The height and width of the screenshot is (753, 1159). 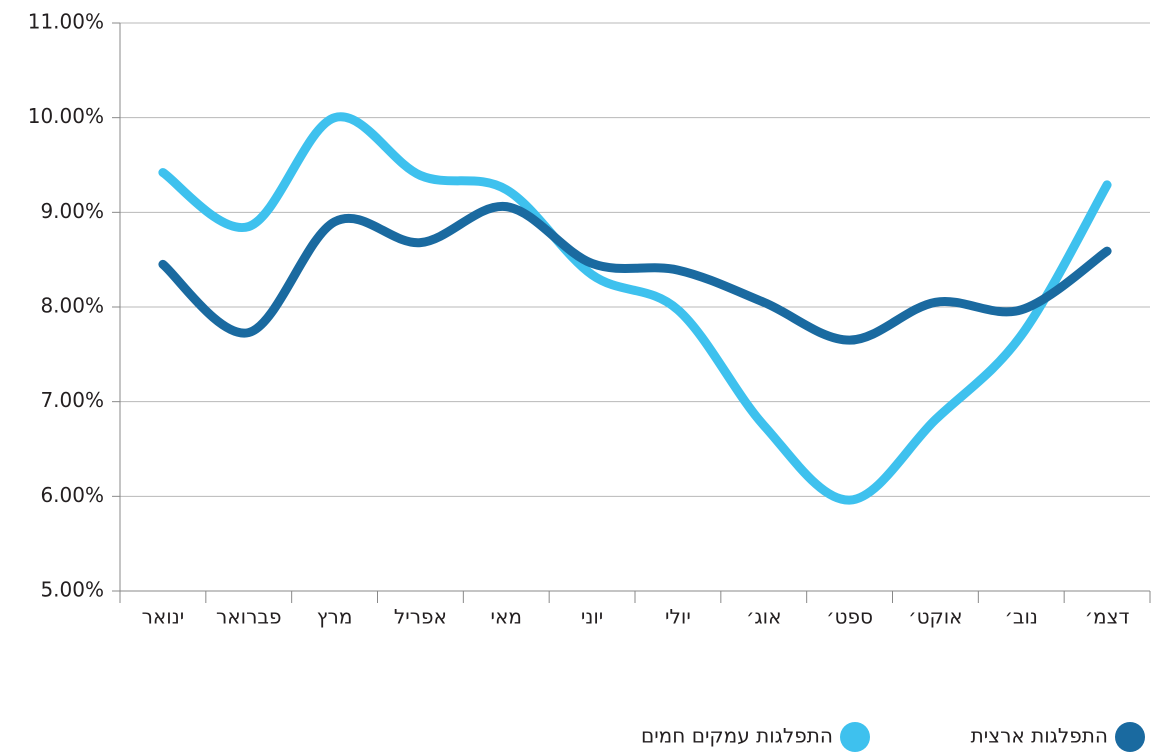 What do you see at coordinates (66, 116) in the screenshot?
I see `y-tick-label: 10.00%` at bounding box center [66, 116].